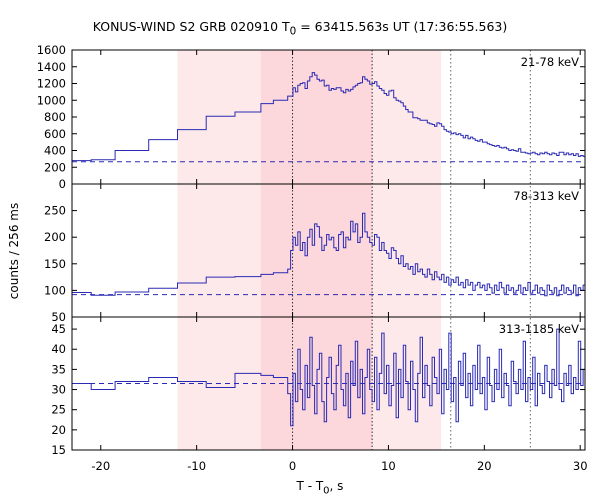 The width and height of the screenshot is (600, 500). What do you see at coordinates (55, 264) in the screenshot?
I see `y-tick-label: 150` at bounding box center [55, 264].